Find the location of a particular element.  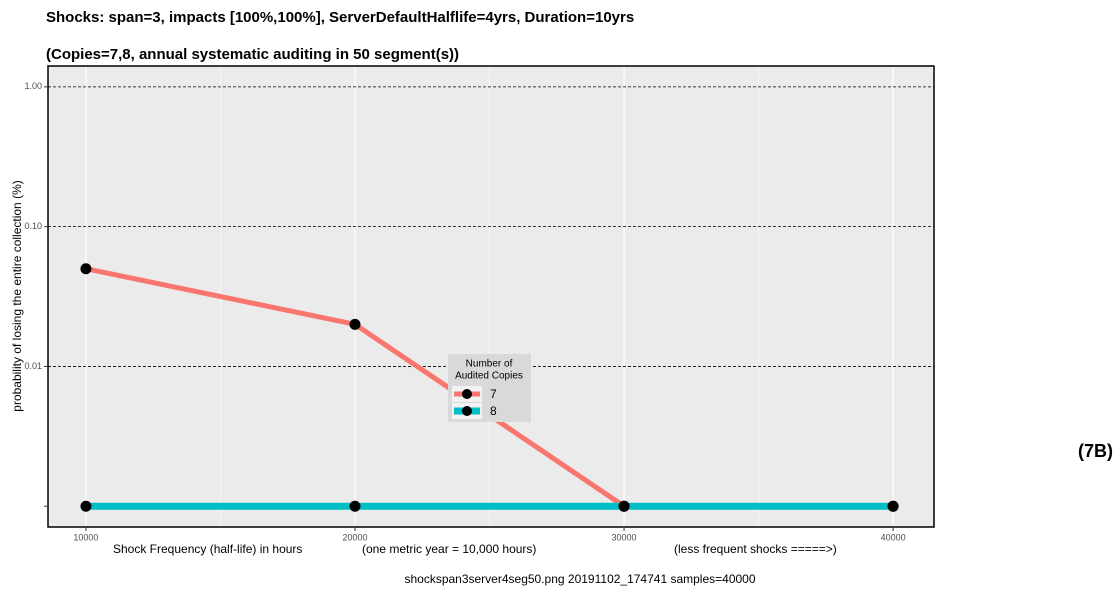

x-tick-label: 40000 is located at coordinates (893, 537).